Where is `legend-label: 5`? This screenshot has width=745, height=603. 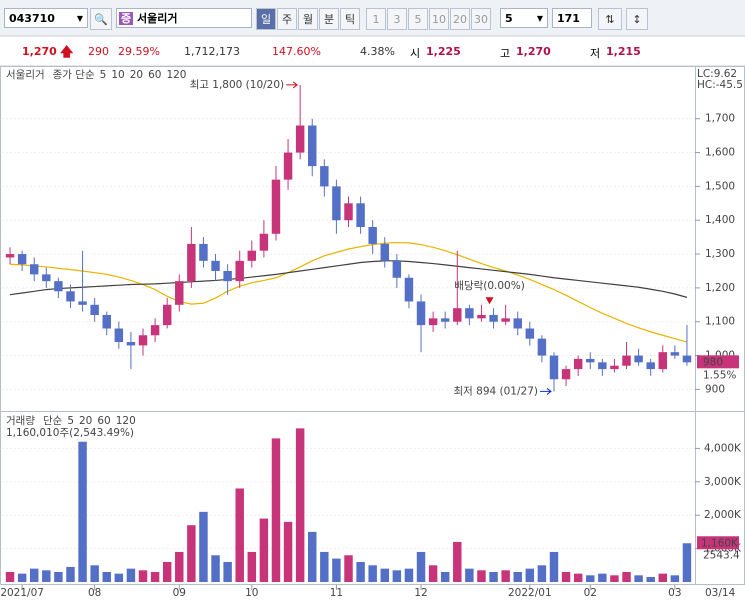
legend-label: 5 is located at coordinates (70, 421).